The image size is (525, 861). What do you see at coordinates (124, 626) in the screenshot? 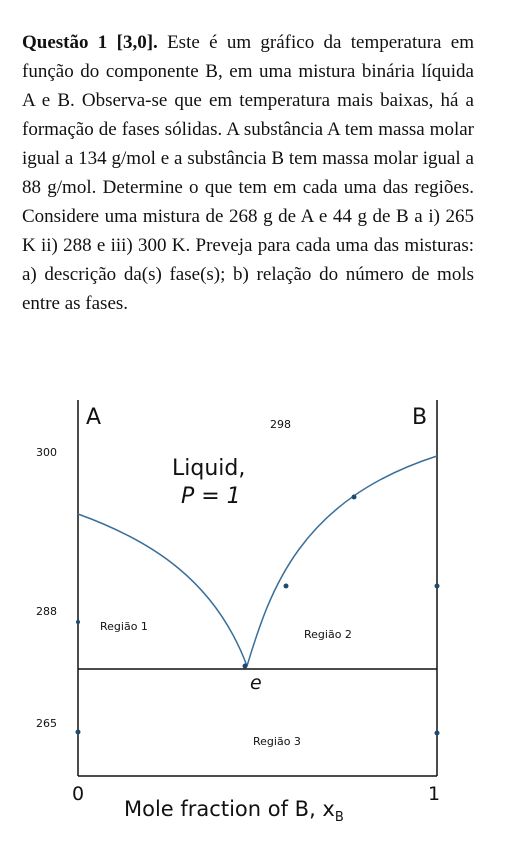
I see `region-1-label: Região 1` at bounding box center [124, 626].